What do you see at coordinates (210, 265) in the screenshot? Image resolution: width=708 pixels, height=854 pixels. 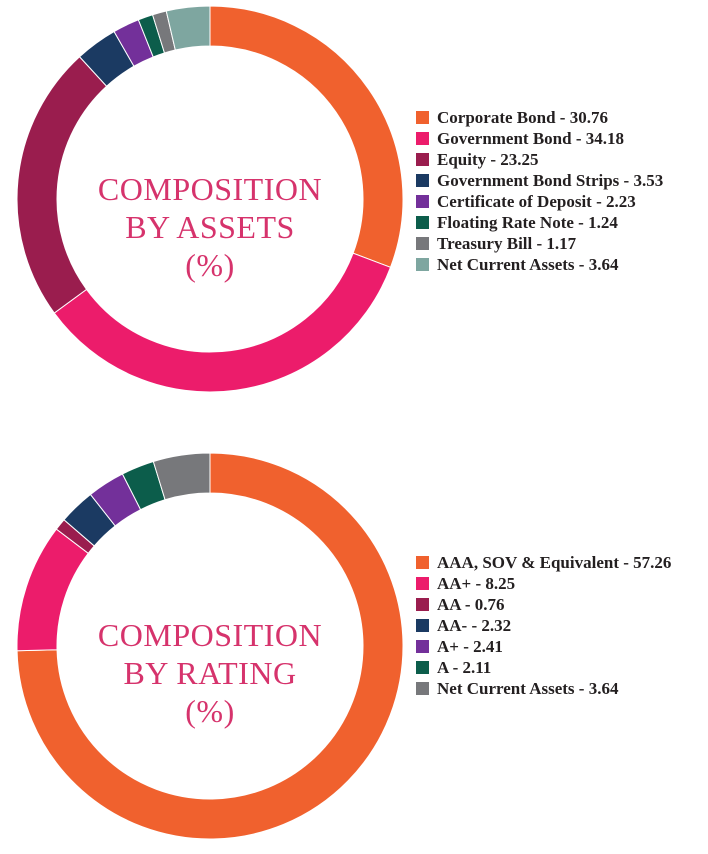 I see `assets-title-line-3: (%)` at bounding box center [210, 265].